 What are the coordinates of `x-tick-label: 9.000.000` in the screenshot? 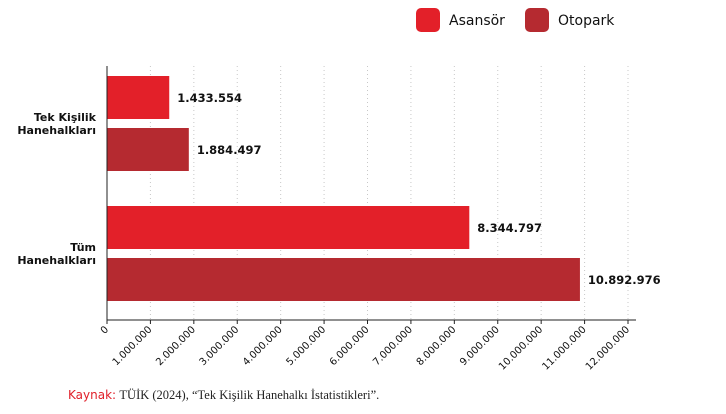 It's located at (480, 346).